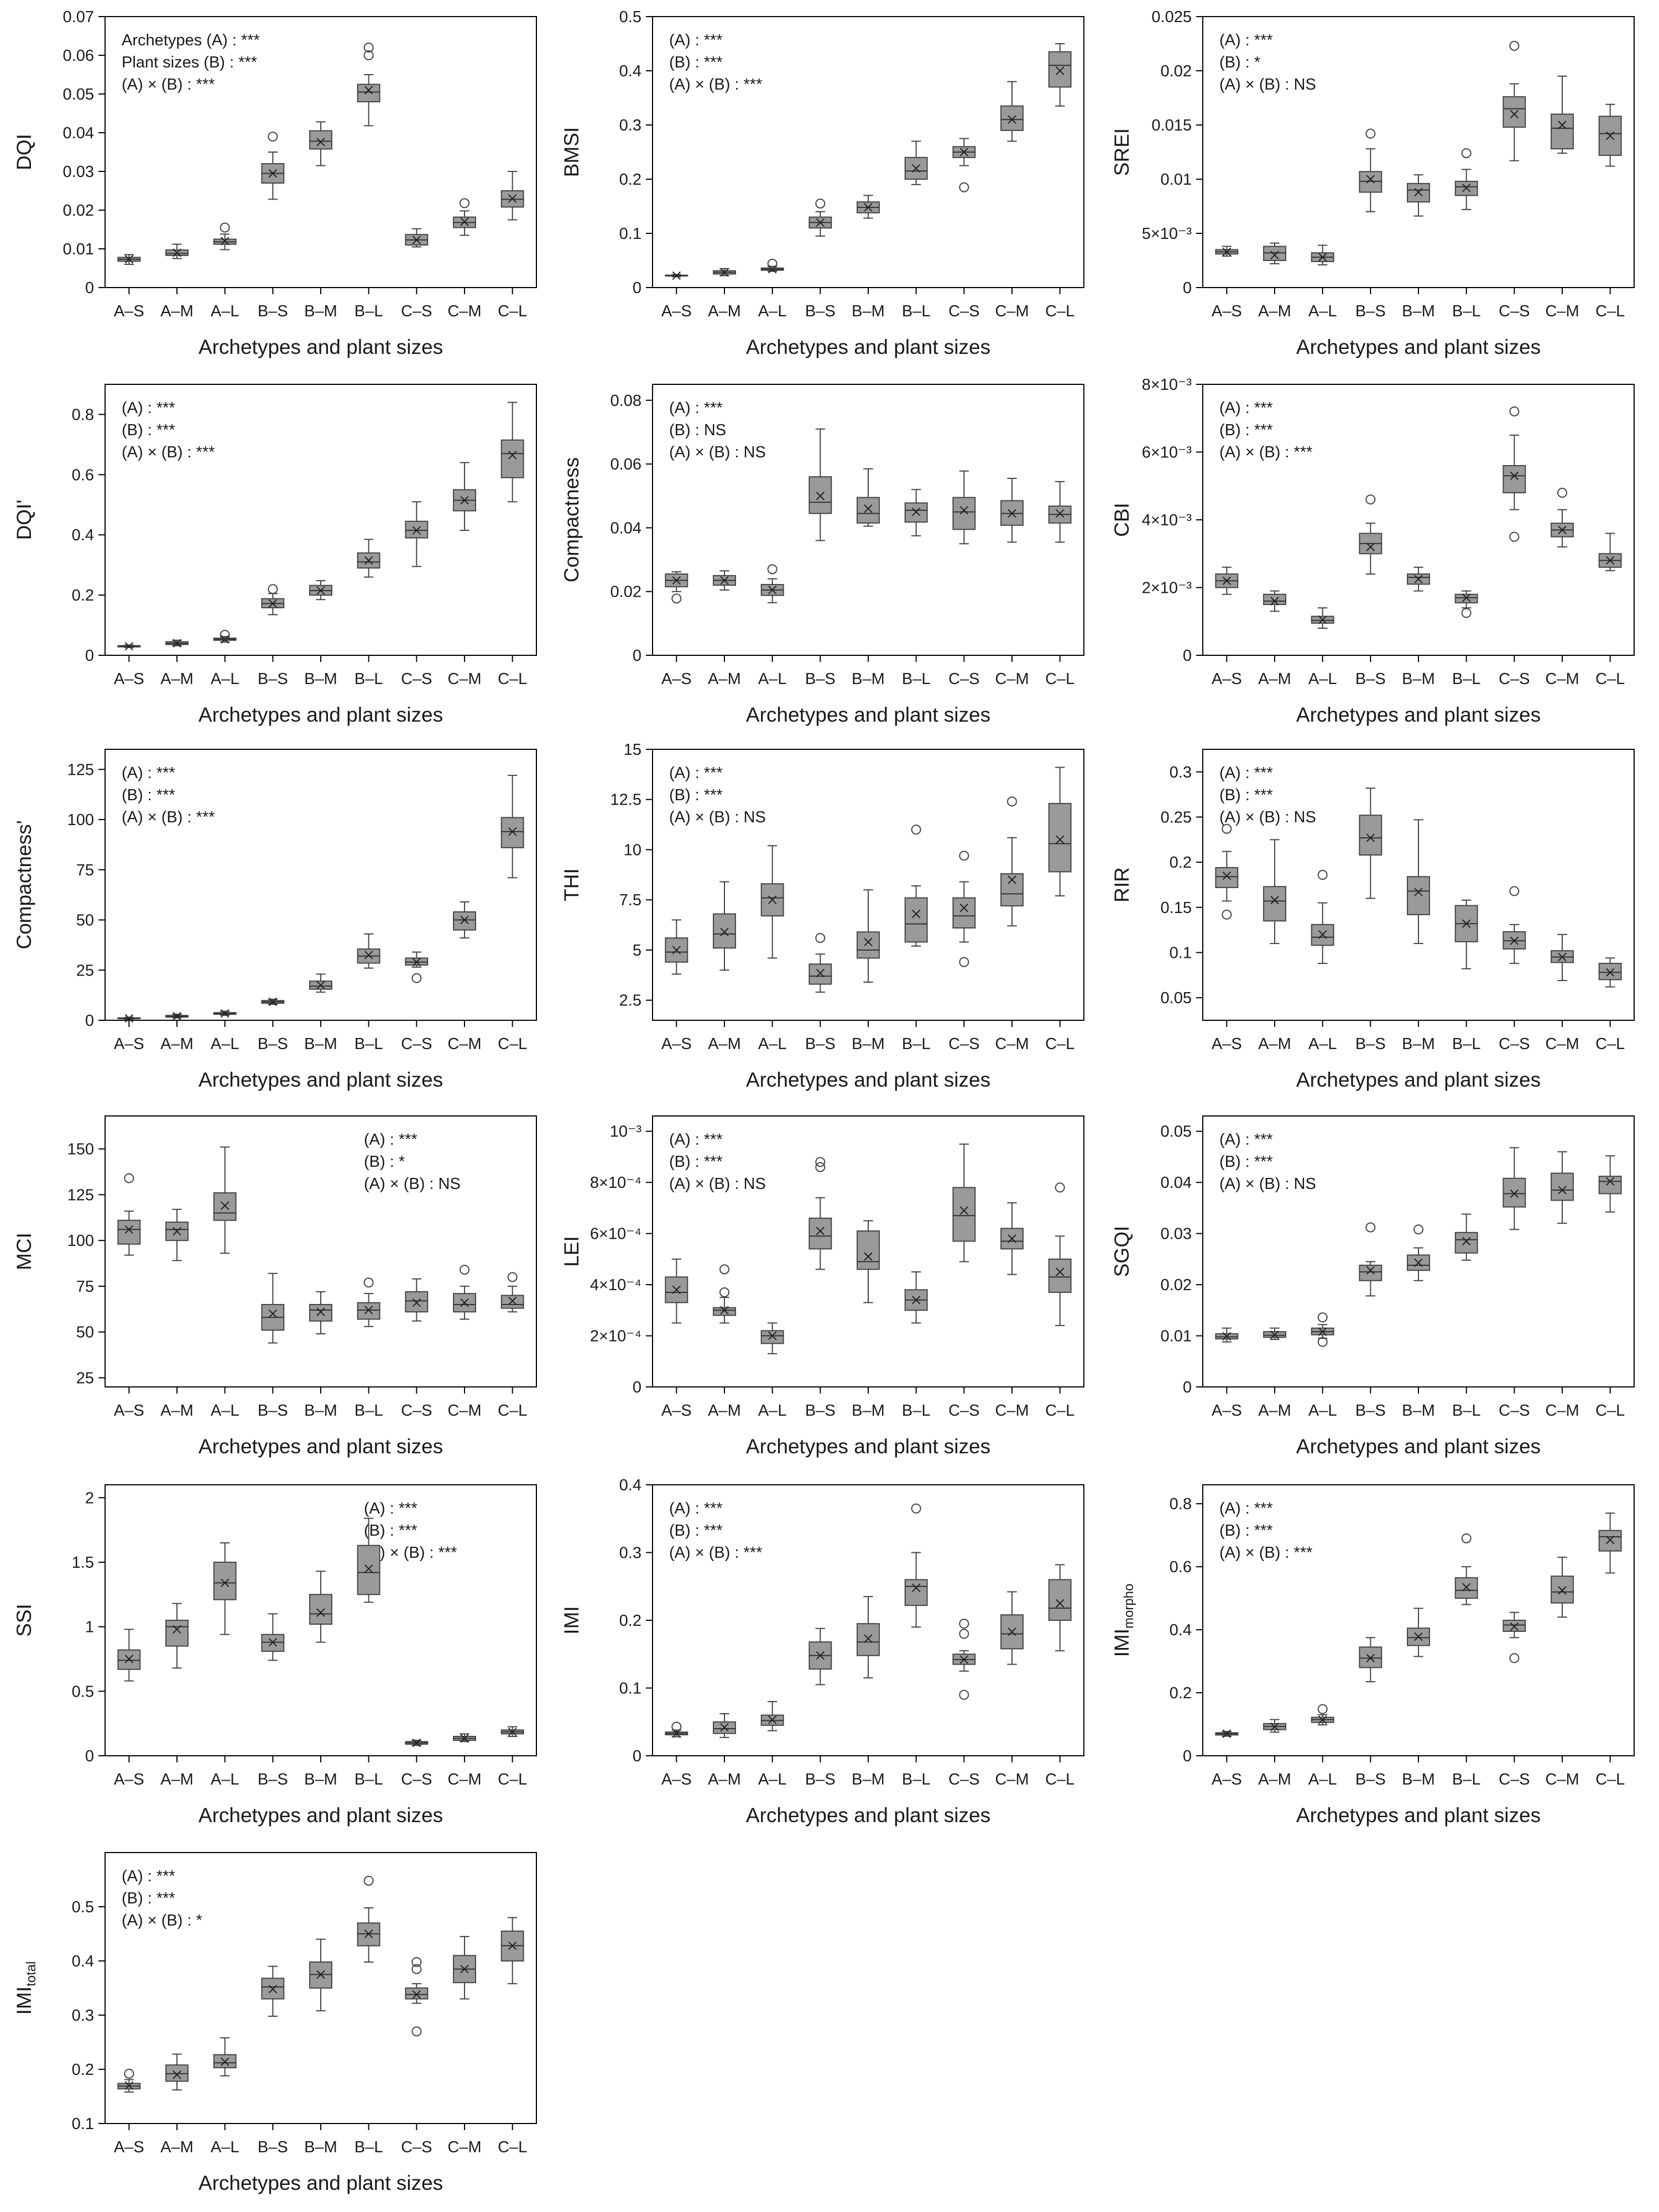 The width and height of the screenshot is (1659, 2212). Describe the element at coordinates (626, 800) in the screenshot. I see `y-tick-label: 12.5` at that location.